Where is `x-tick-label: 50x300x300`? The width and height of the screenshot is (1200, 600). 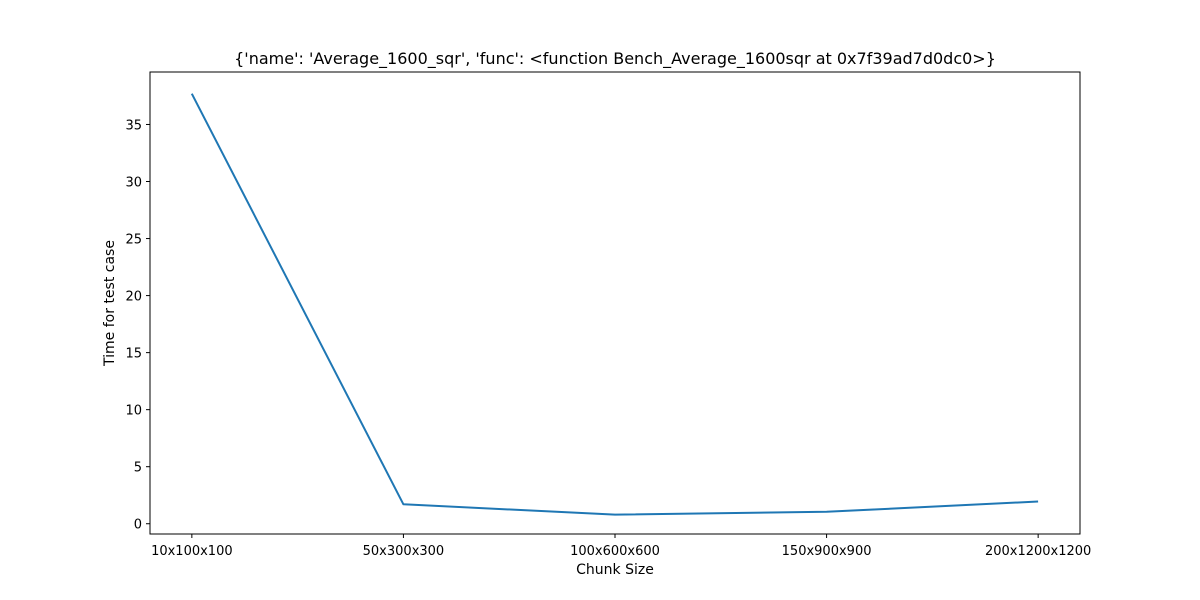
x-tick-label: 50x300x300 is located at coordinates (404, 551).